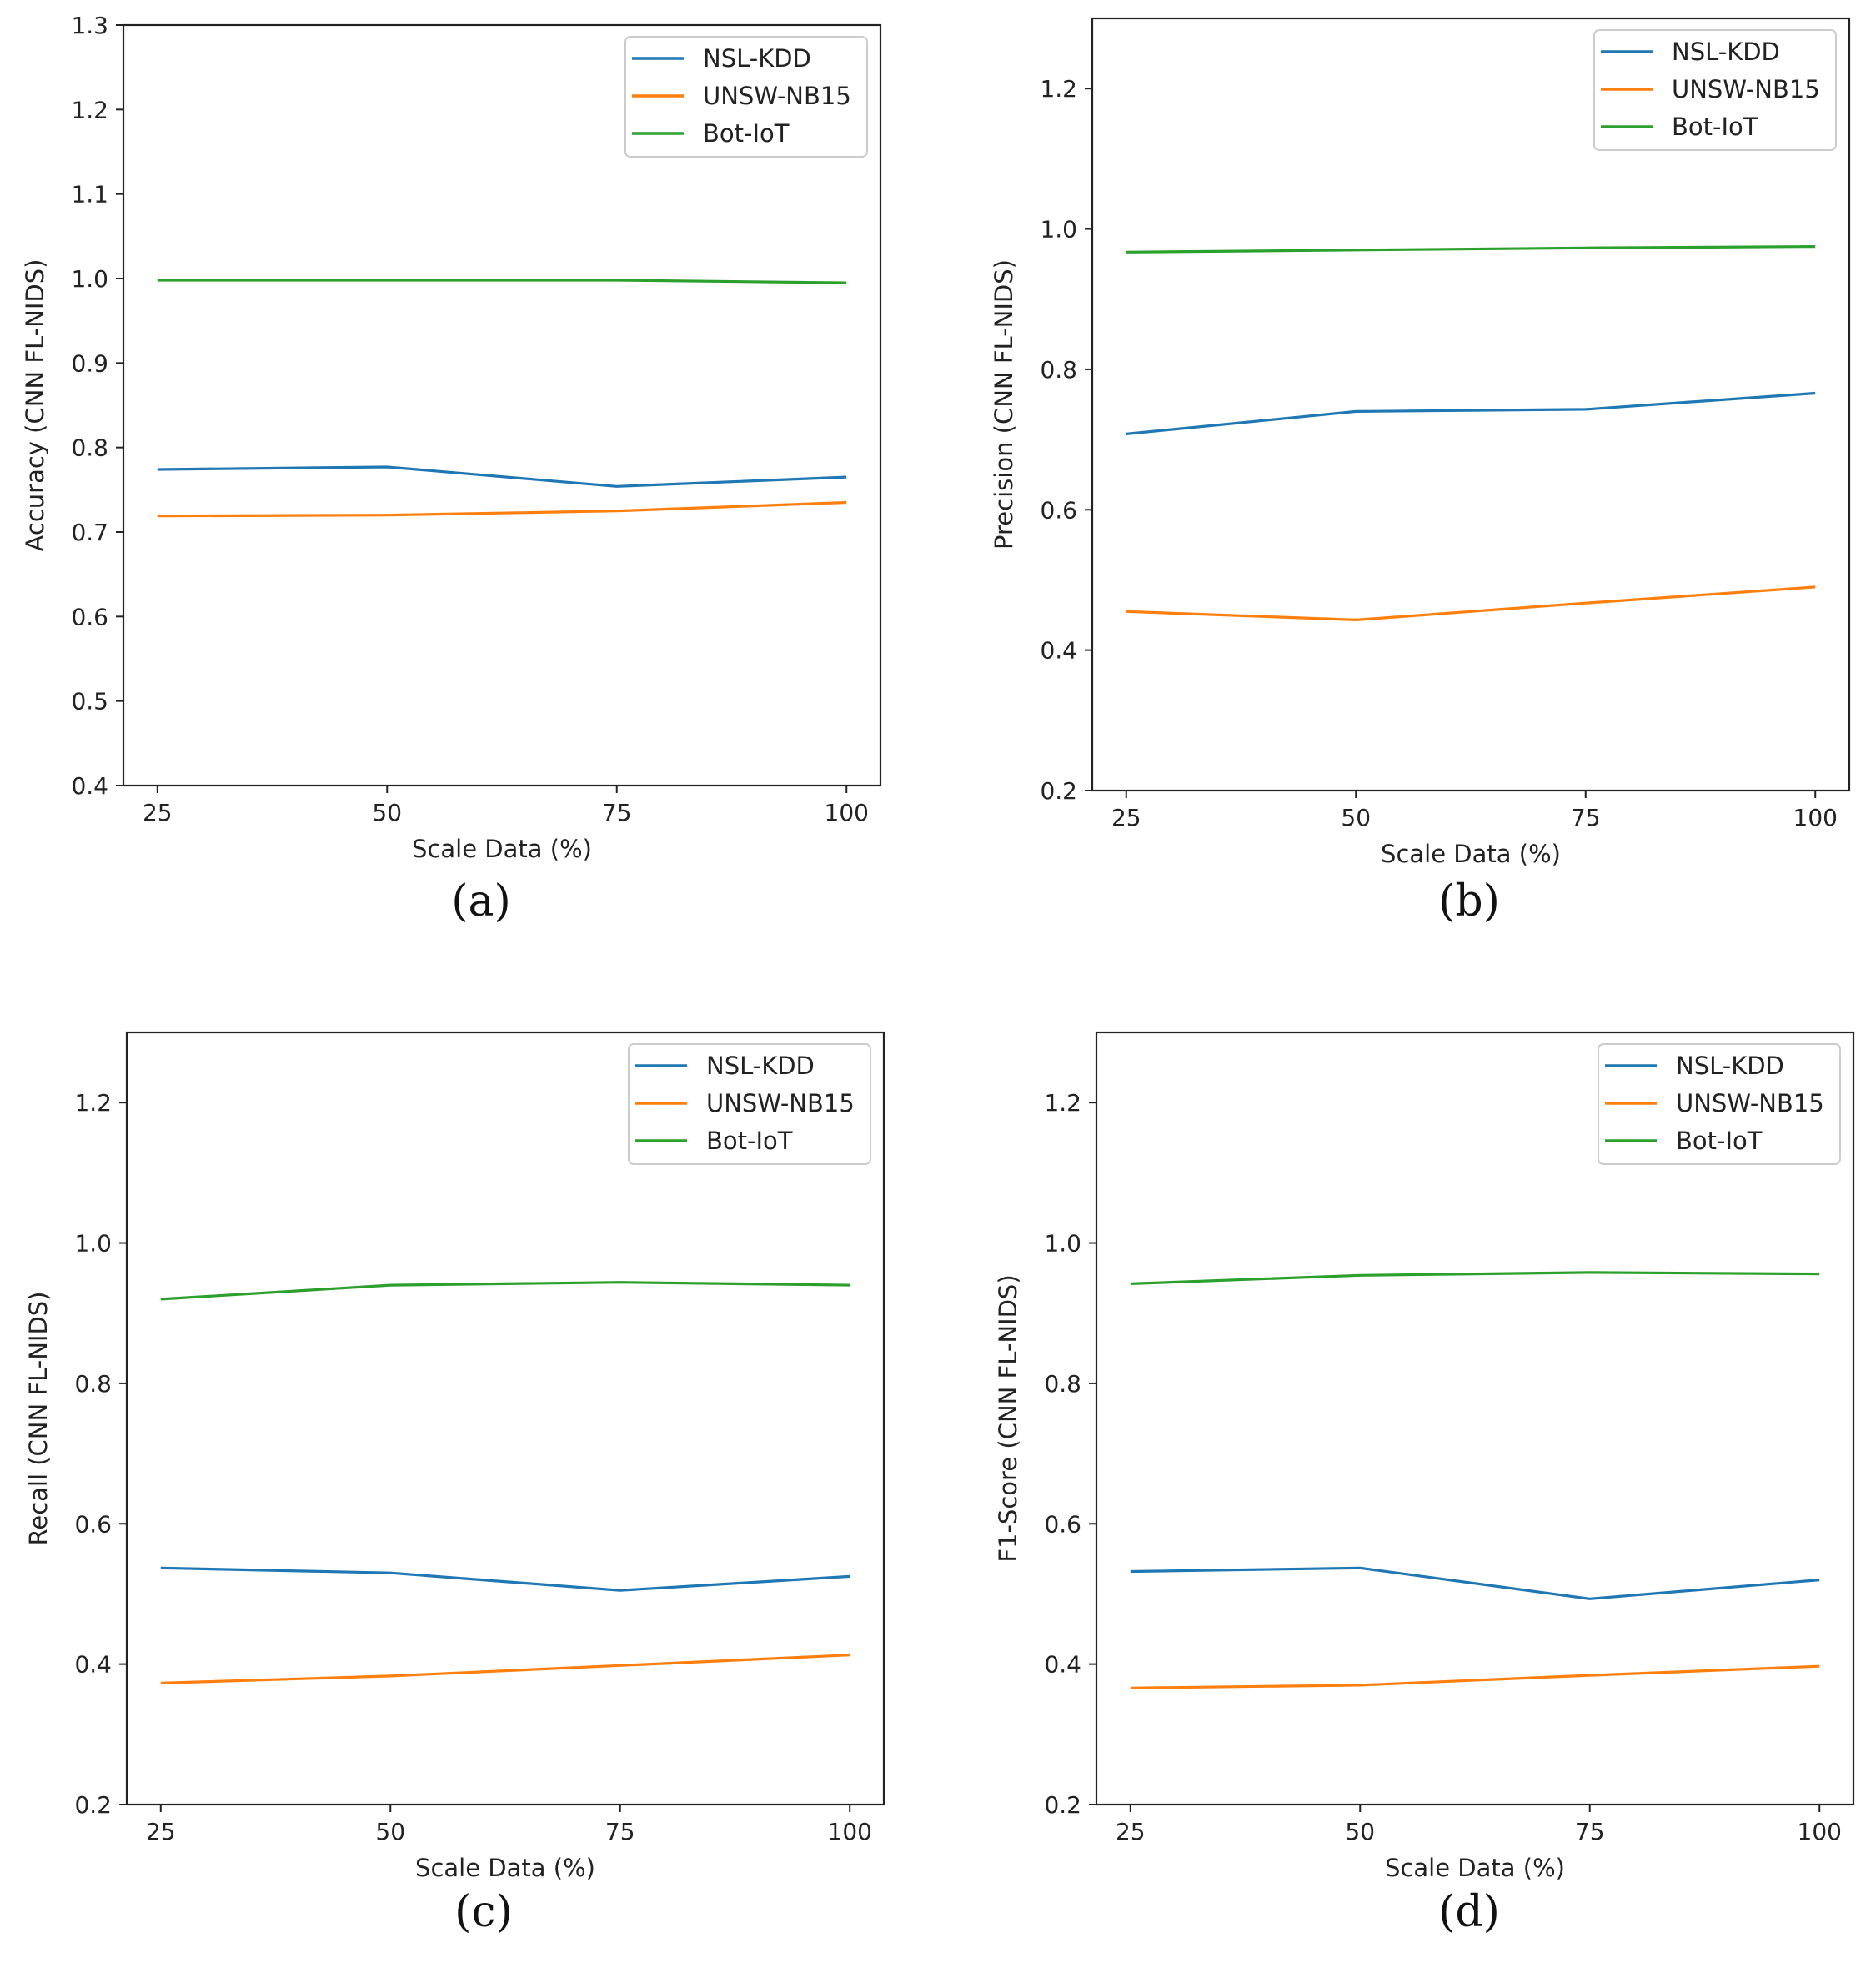  Describe the element at coordinates (38, 1419) in the screenshot. I see `y-axis-label: Recall (CNN FL-NIDS)` at that location.